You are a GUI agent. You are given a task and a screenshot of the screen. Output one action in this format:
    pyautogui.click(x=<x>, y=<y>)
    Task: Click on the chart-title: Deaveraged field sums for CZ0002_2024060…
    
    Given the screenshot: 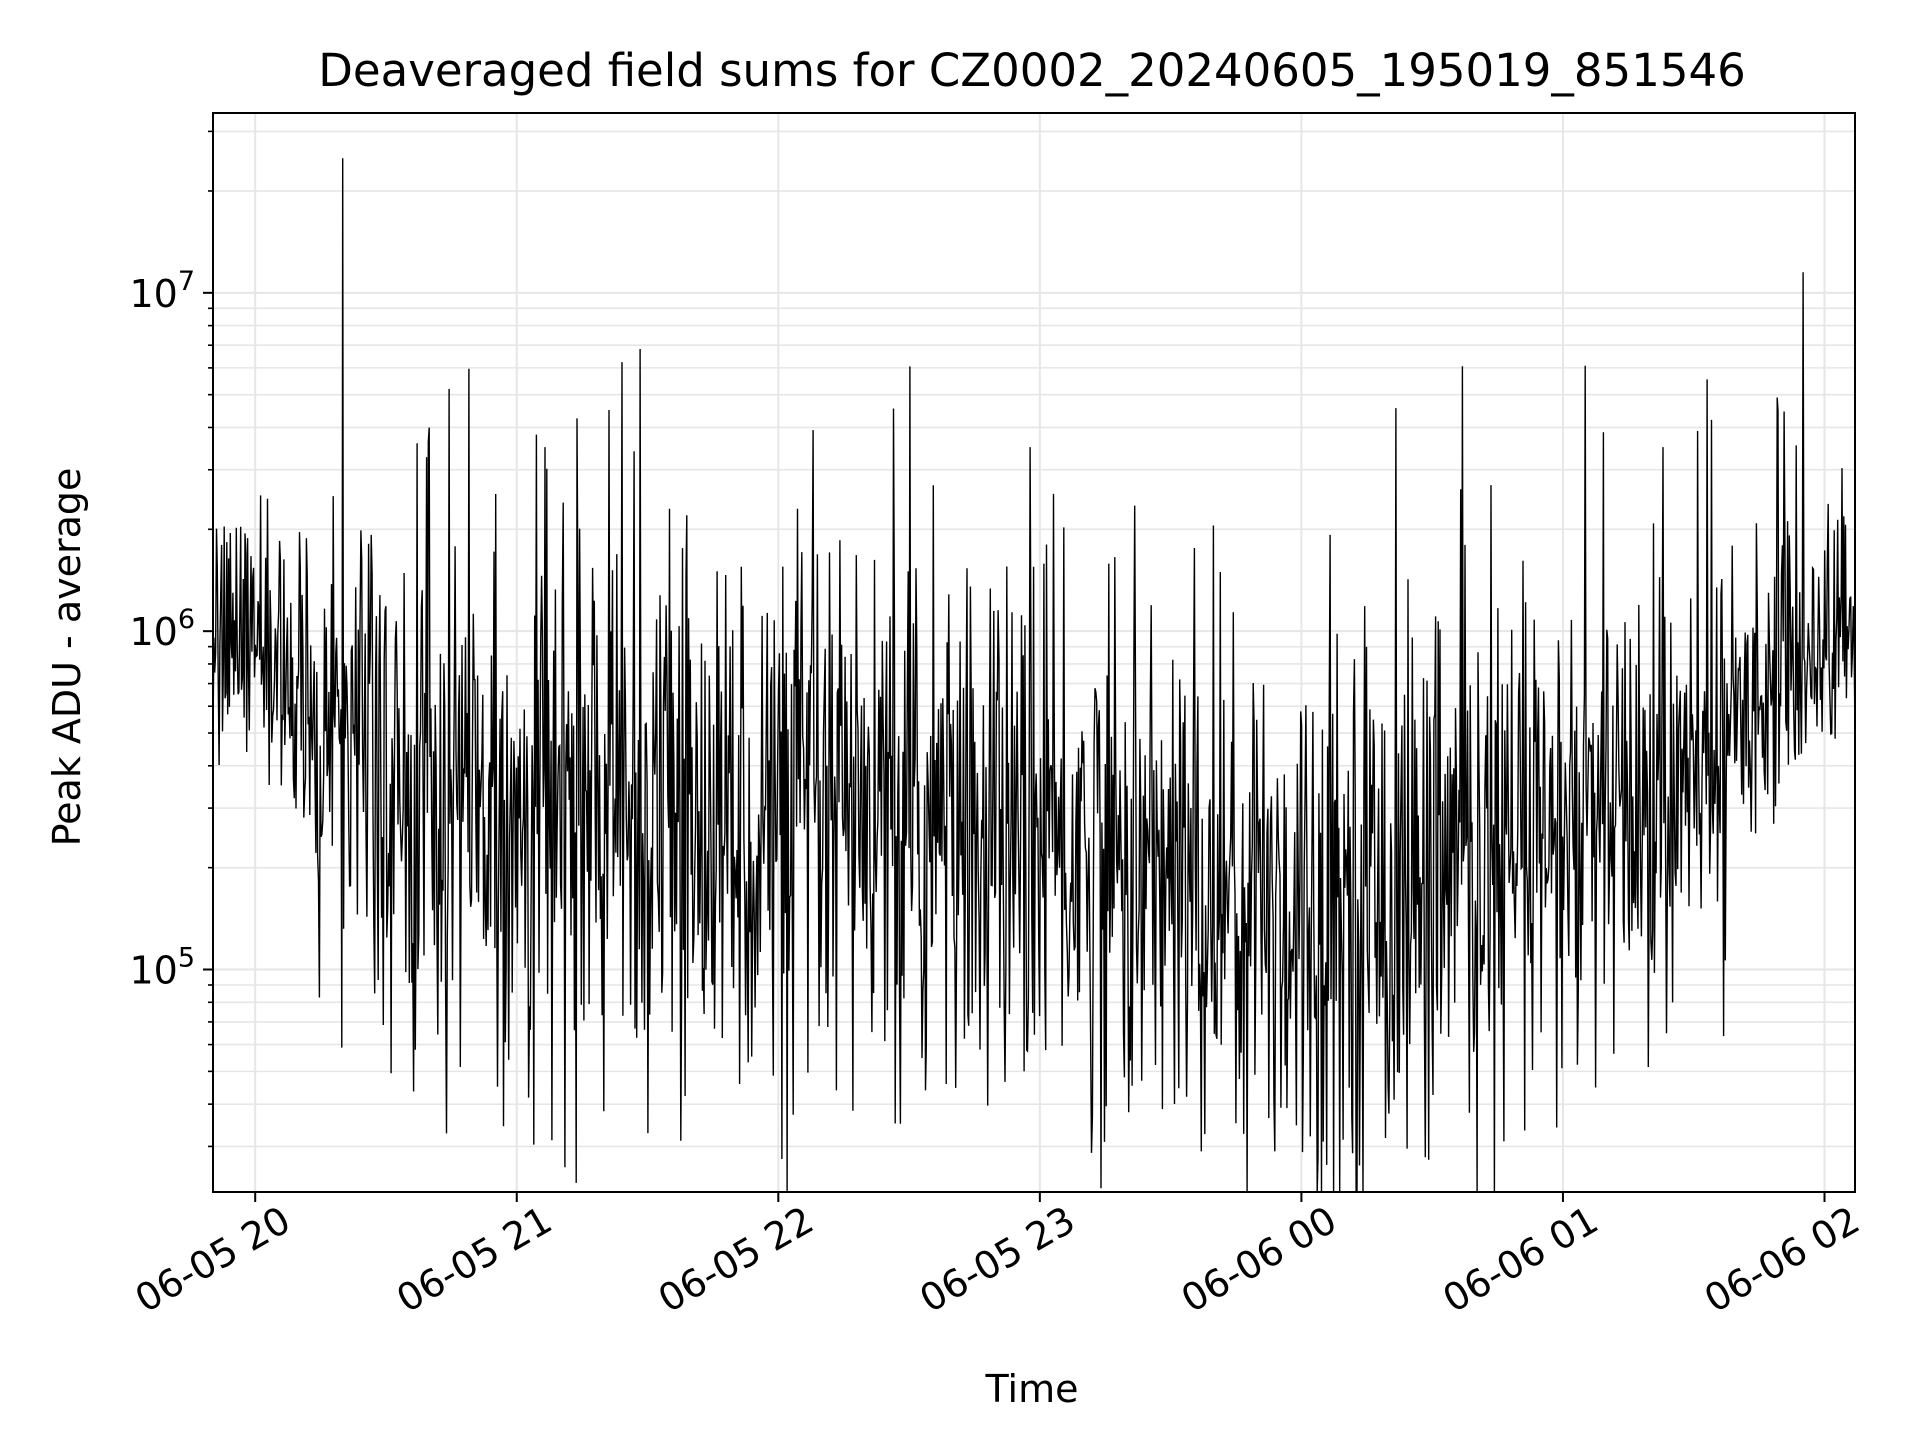 What is the action you would take?
    pyautogui.click(x=1031, y=70)
    